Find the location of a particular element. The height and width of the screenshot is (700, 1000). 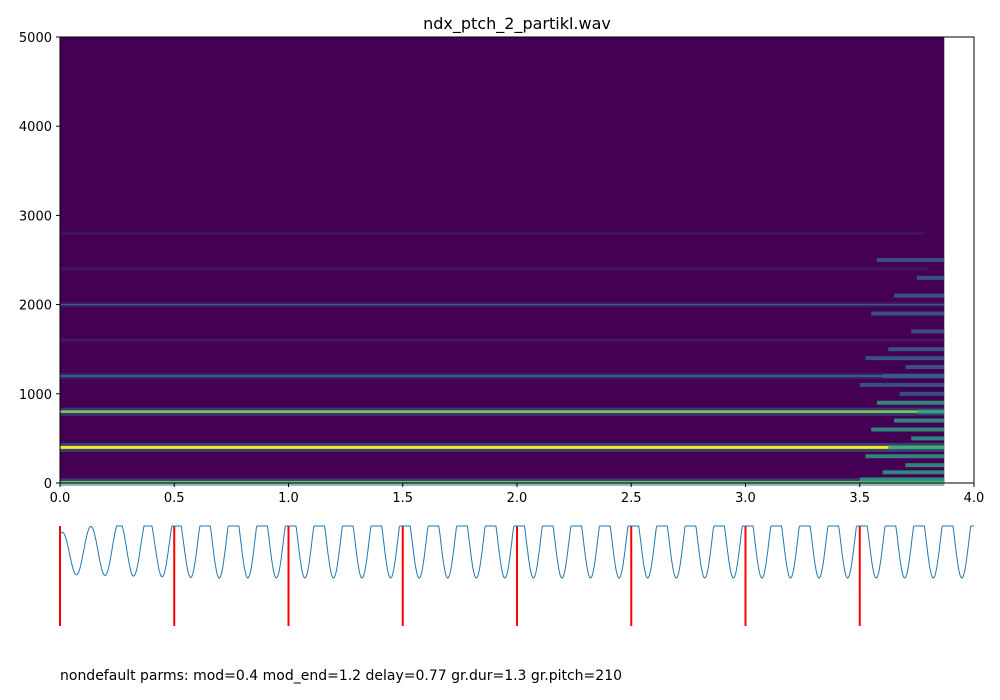

tail-layer is located at coordinates (902, 370).